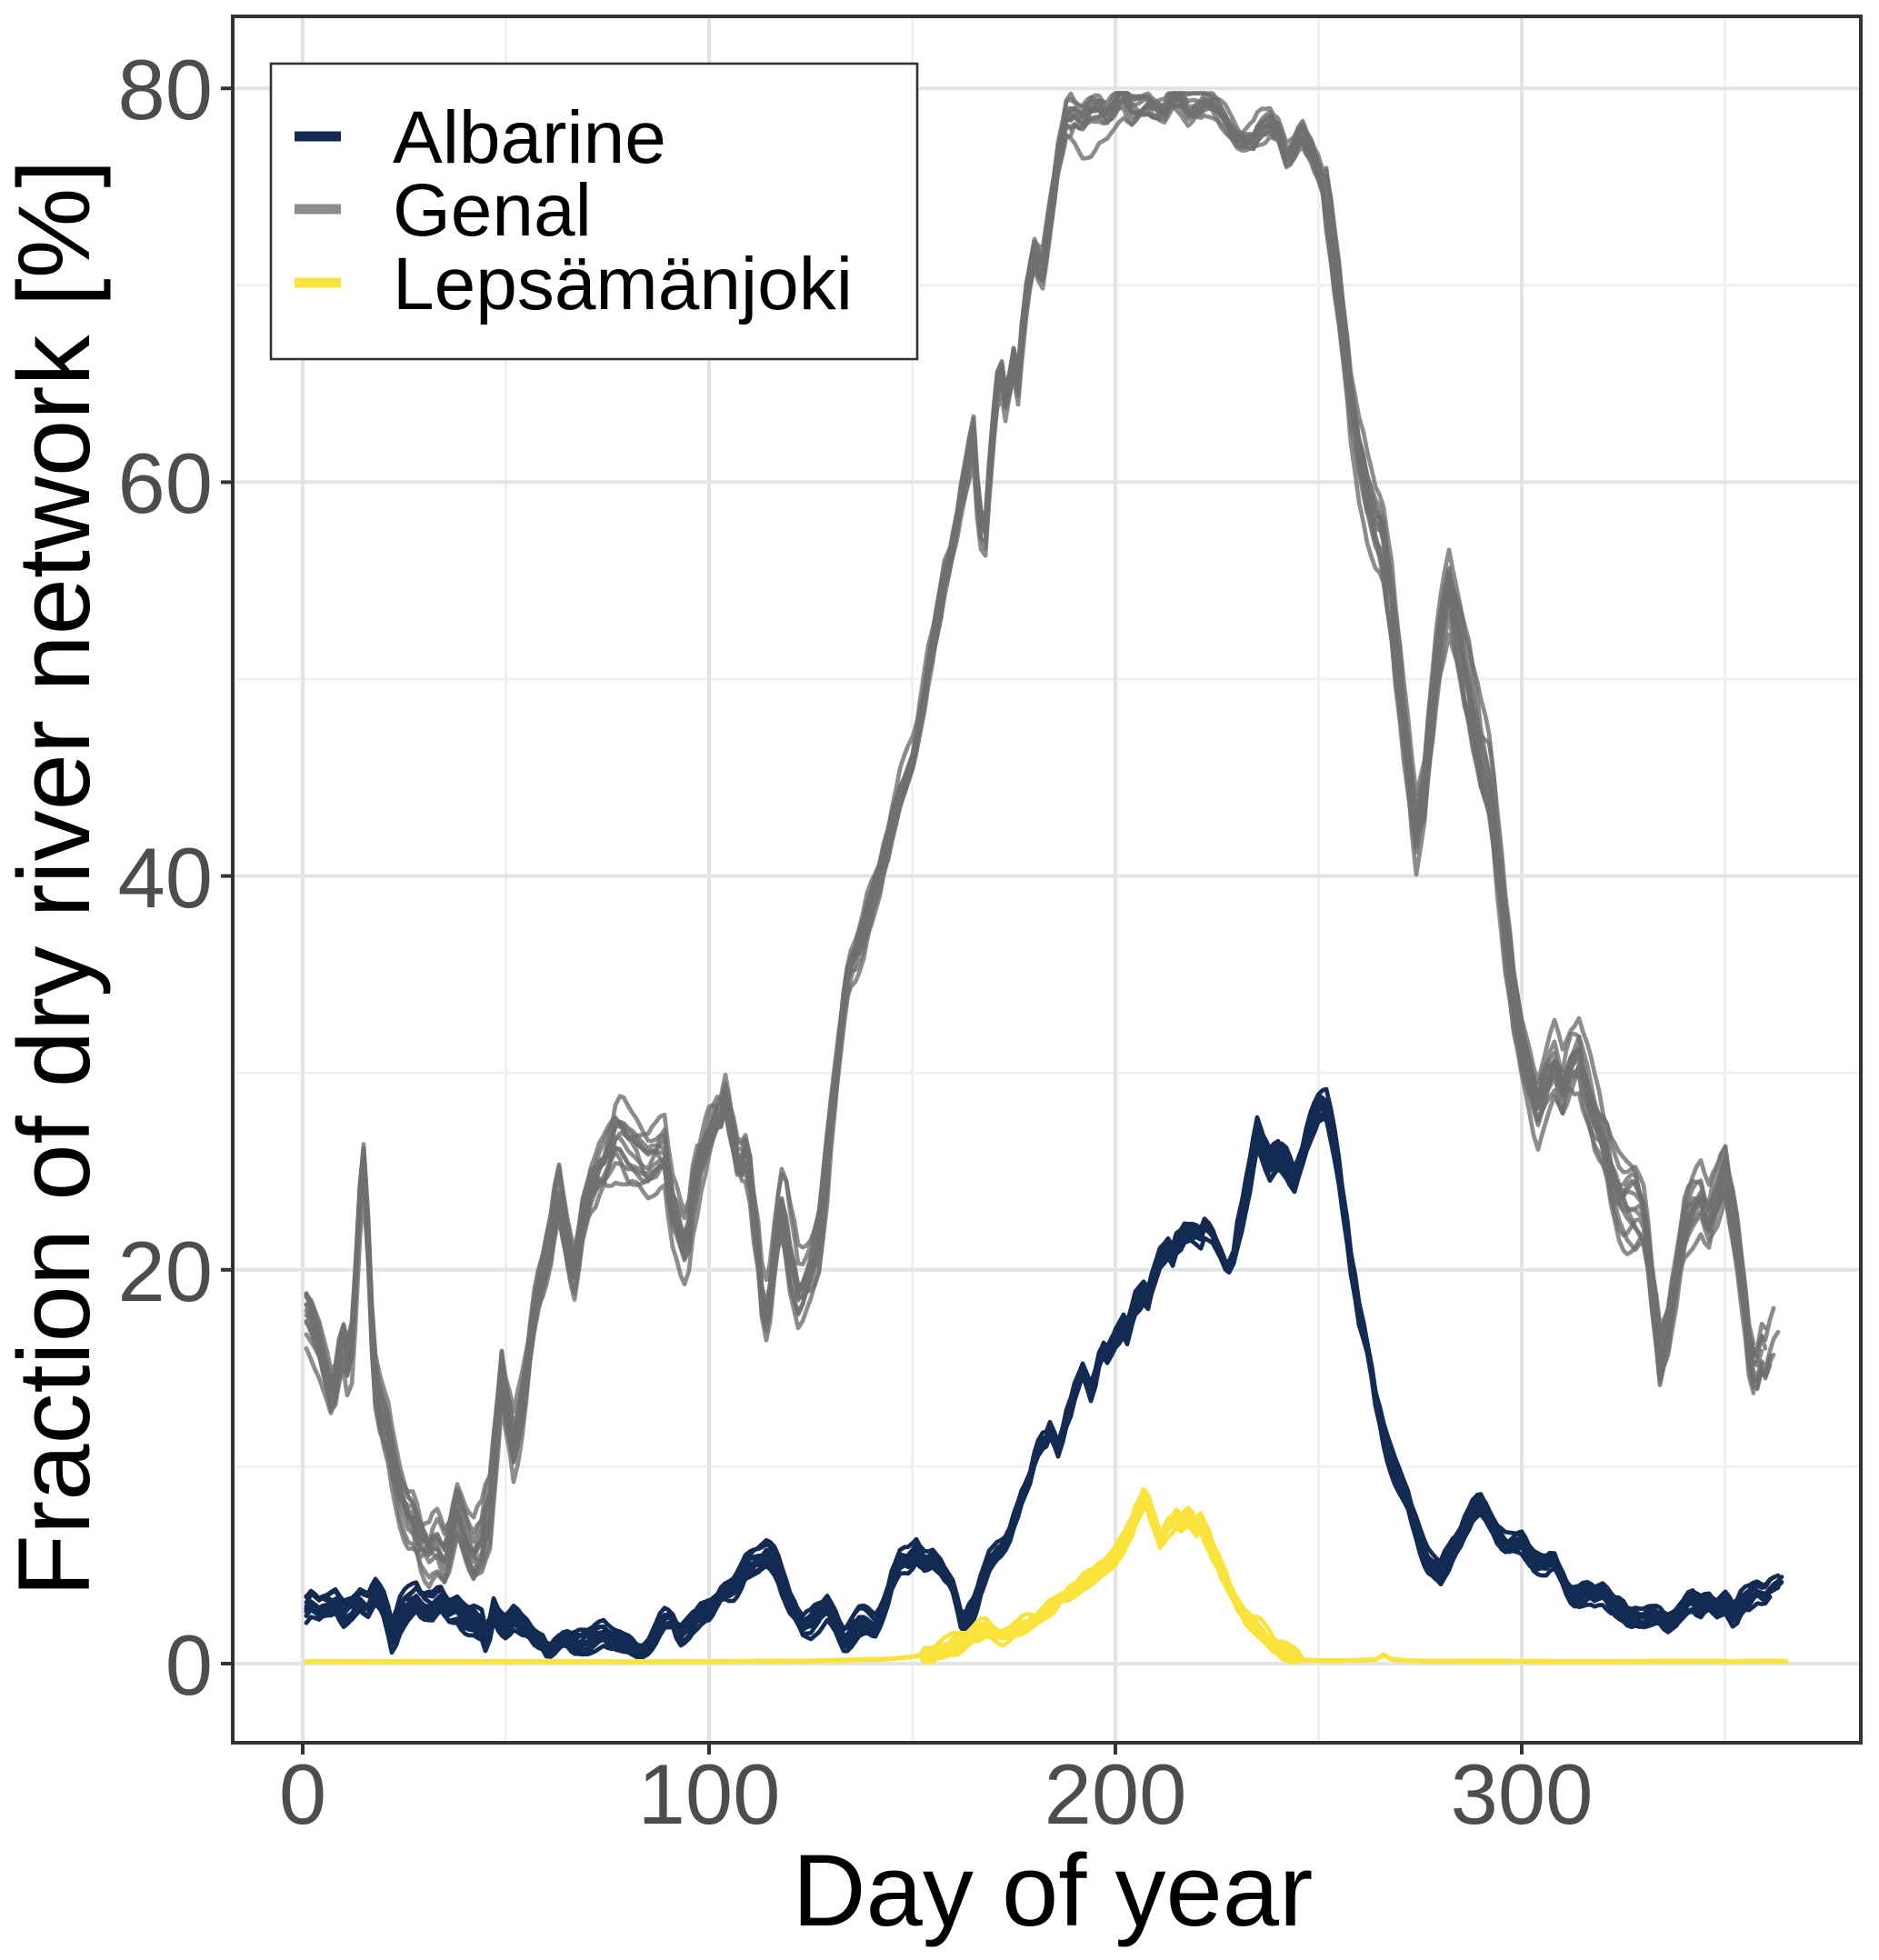 This screenshot has height=1960, width=1879. Describe the element at coordinates (529, 137) in the screenshot. I see `svg-text: Albarine` at that location.